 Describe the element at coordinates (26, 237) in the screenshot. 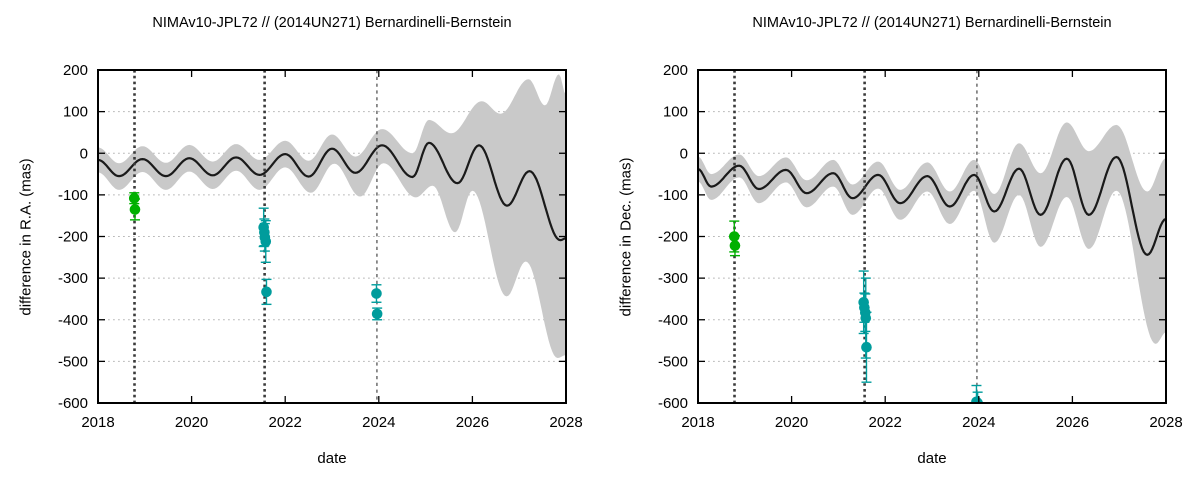

I see `y-axis-label: difference in R.A. (mas)` at that location.